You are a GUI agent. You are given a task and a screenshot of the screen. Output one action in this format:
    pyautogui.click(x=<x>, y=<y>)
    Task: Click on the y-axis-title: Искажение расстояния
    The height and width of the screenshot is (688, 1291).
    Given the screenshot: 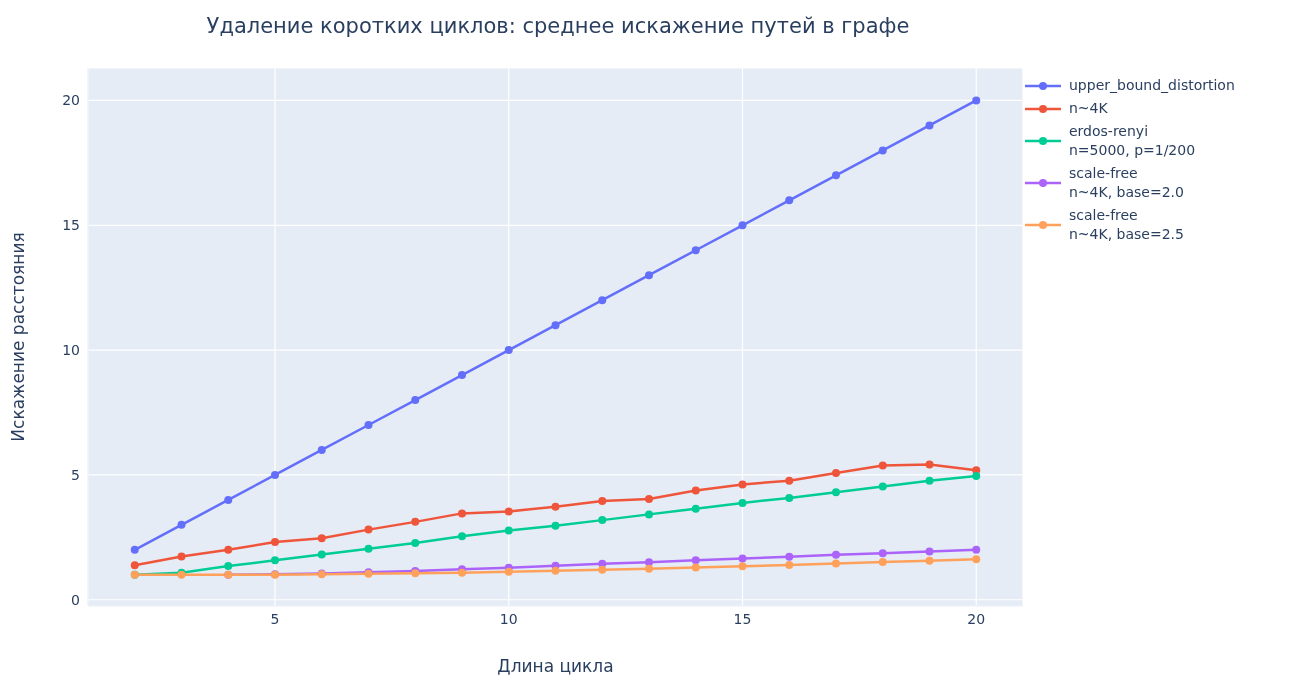 What is the action you would take?
    pyautogui.click(x=18, y=337)
    